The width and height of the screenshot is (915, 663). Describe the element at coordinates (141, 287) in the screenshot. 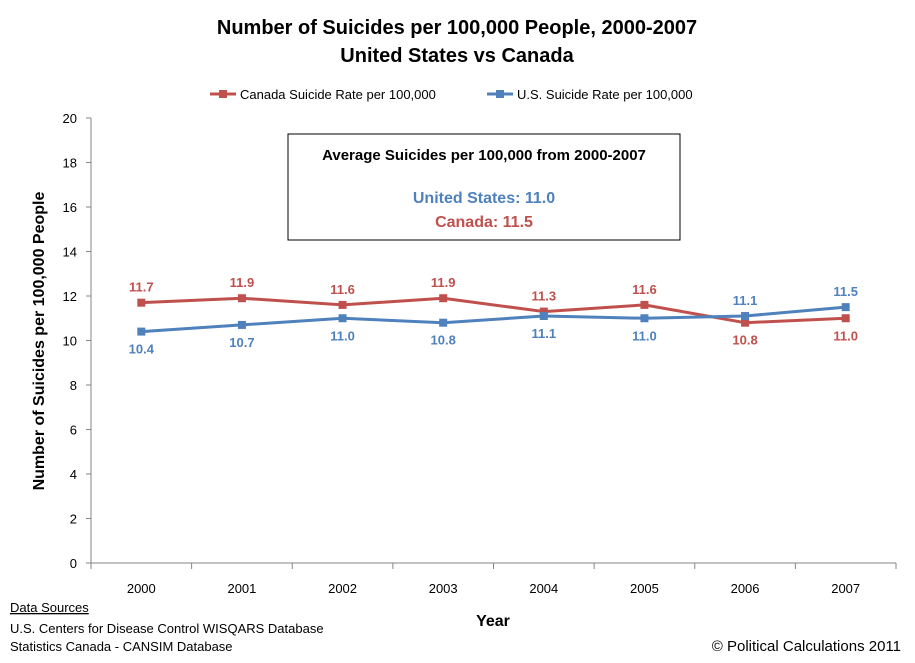

I see `data-label-canada: 11.7` at that location.